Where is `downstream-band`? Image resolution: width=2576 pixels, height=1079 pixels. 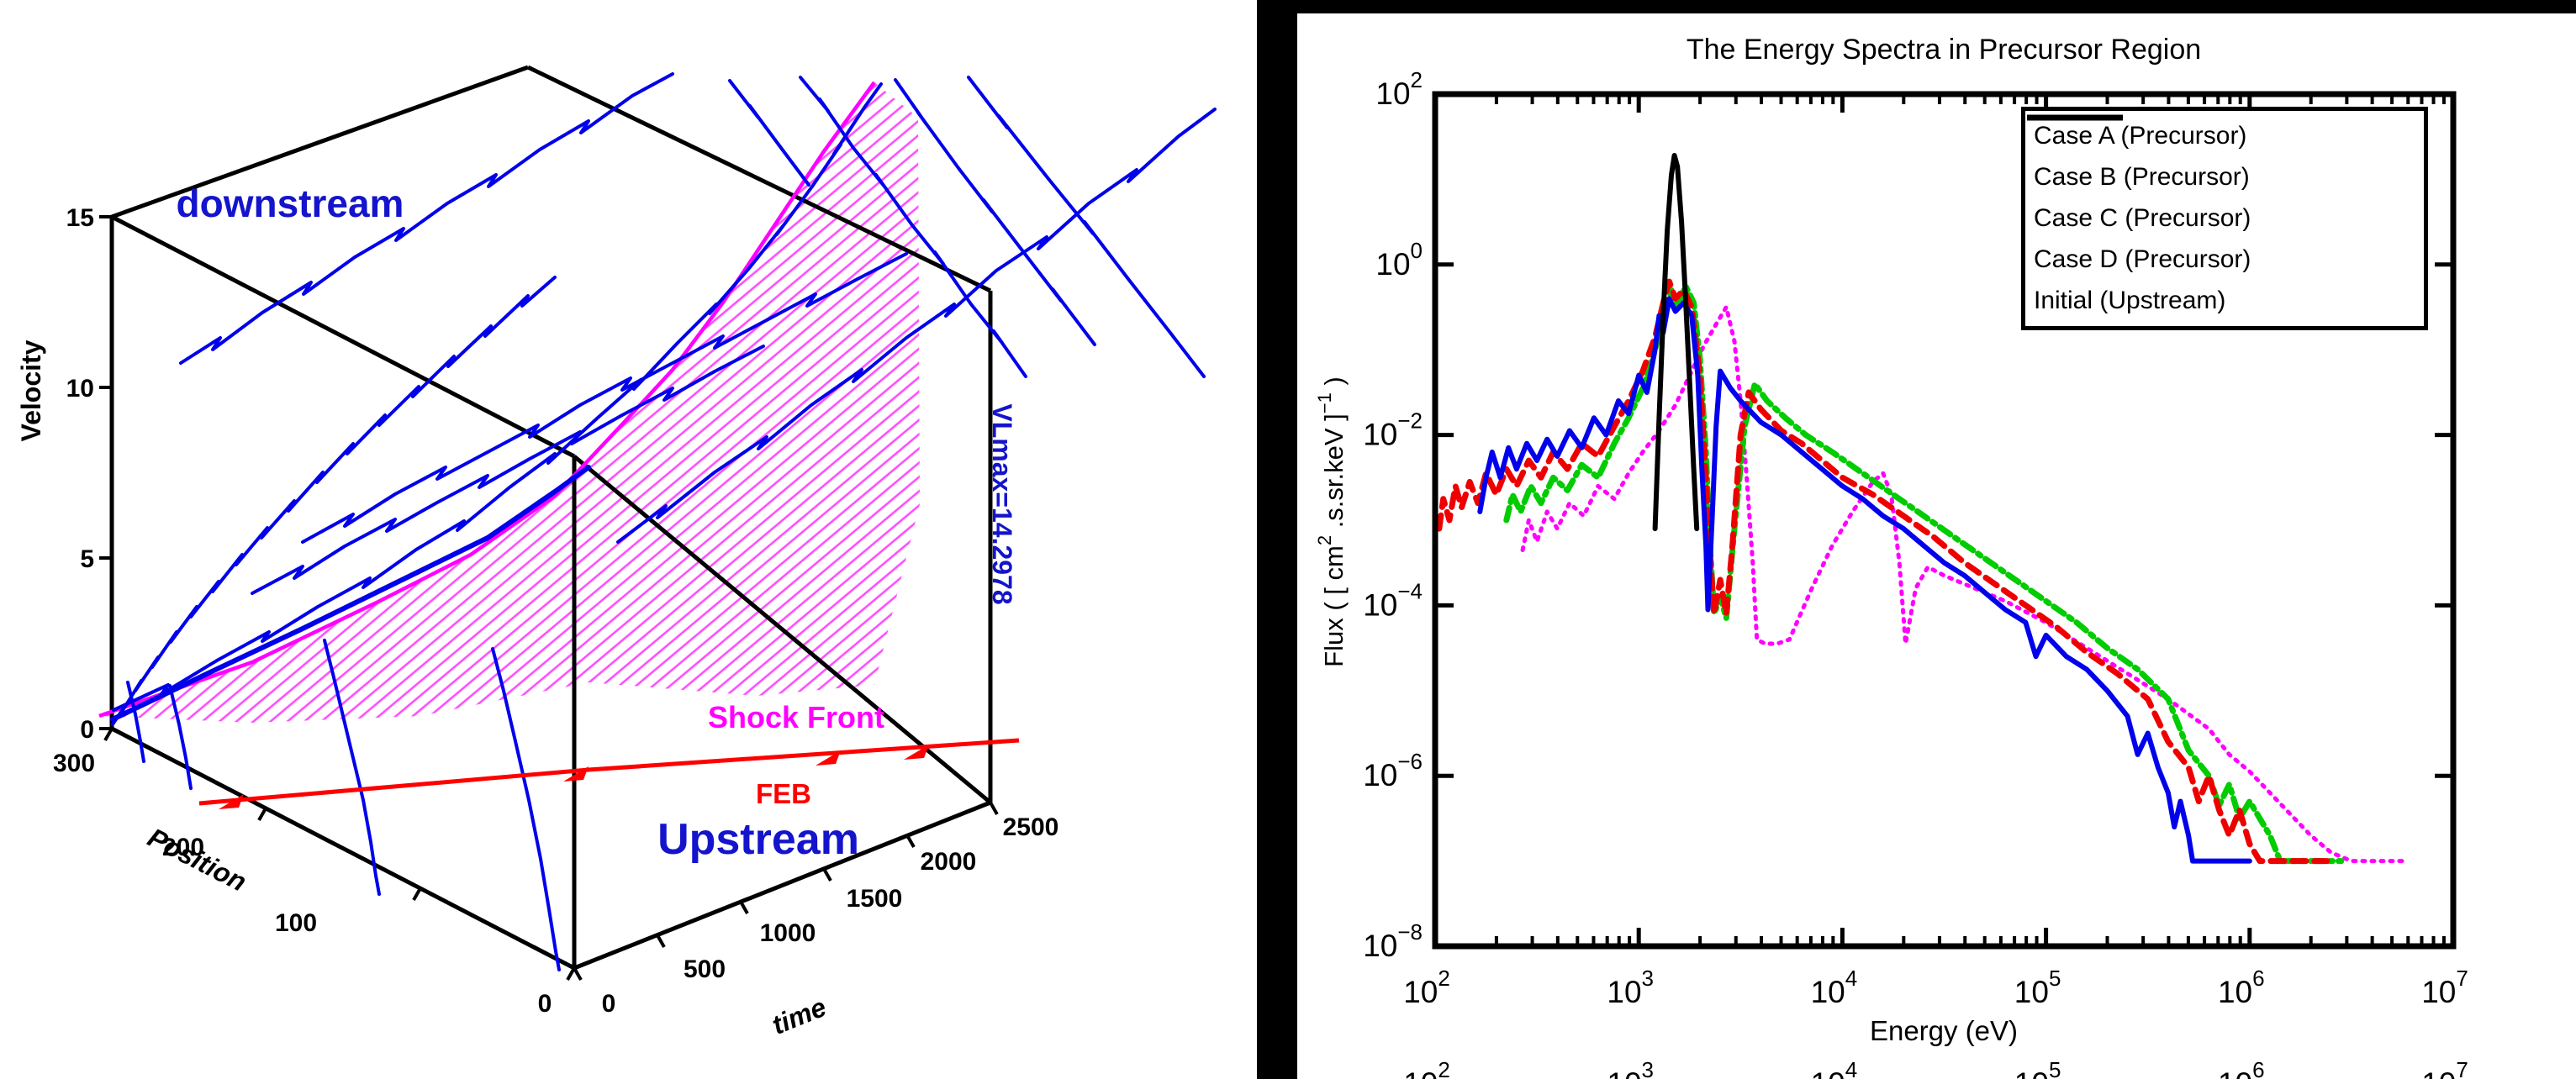
downstream-band is located at coordinates (916, 326).